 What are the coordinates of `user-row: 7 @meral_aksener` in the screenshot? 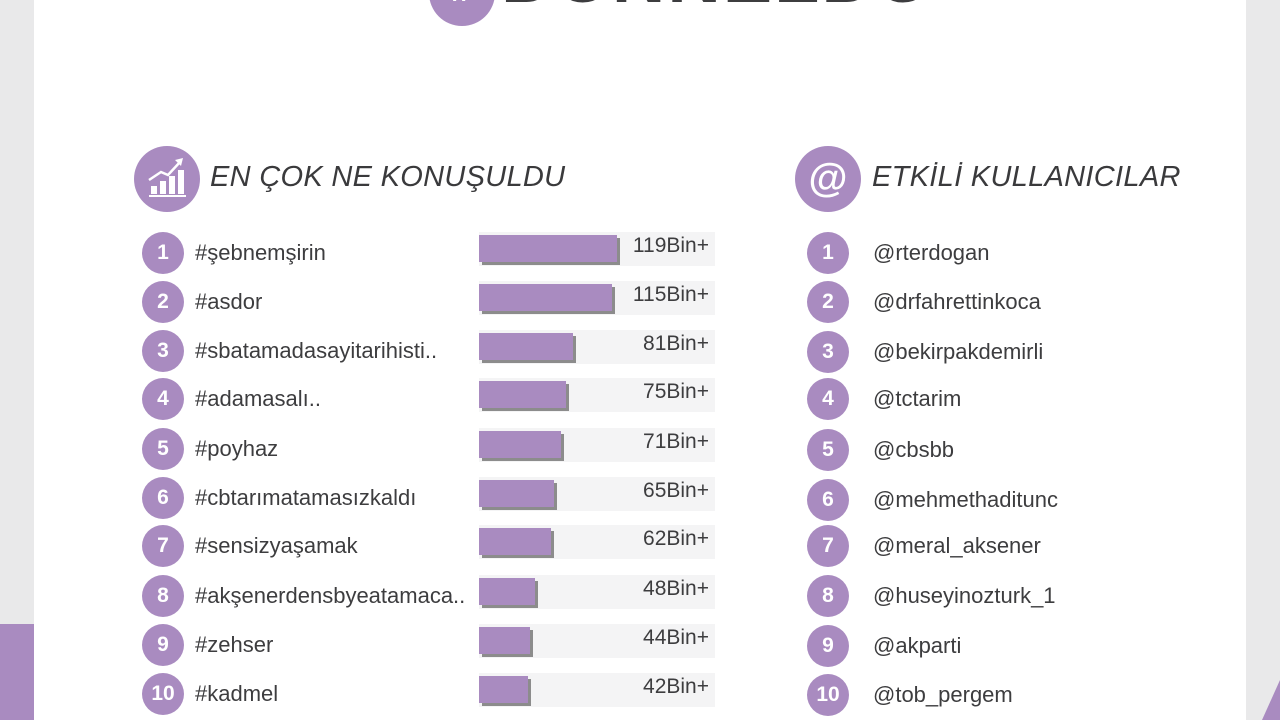 It's located at (997, 546).